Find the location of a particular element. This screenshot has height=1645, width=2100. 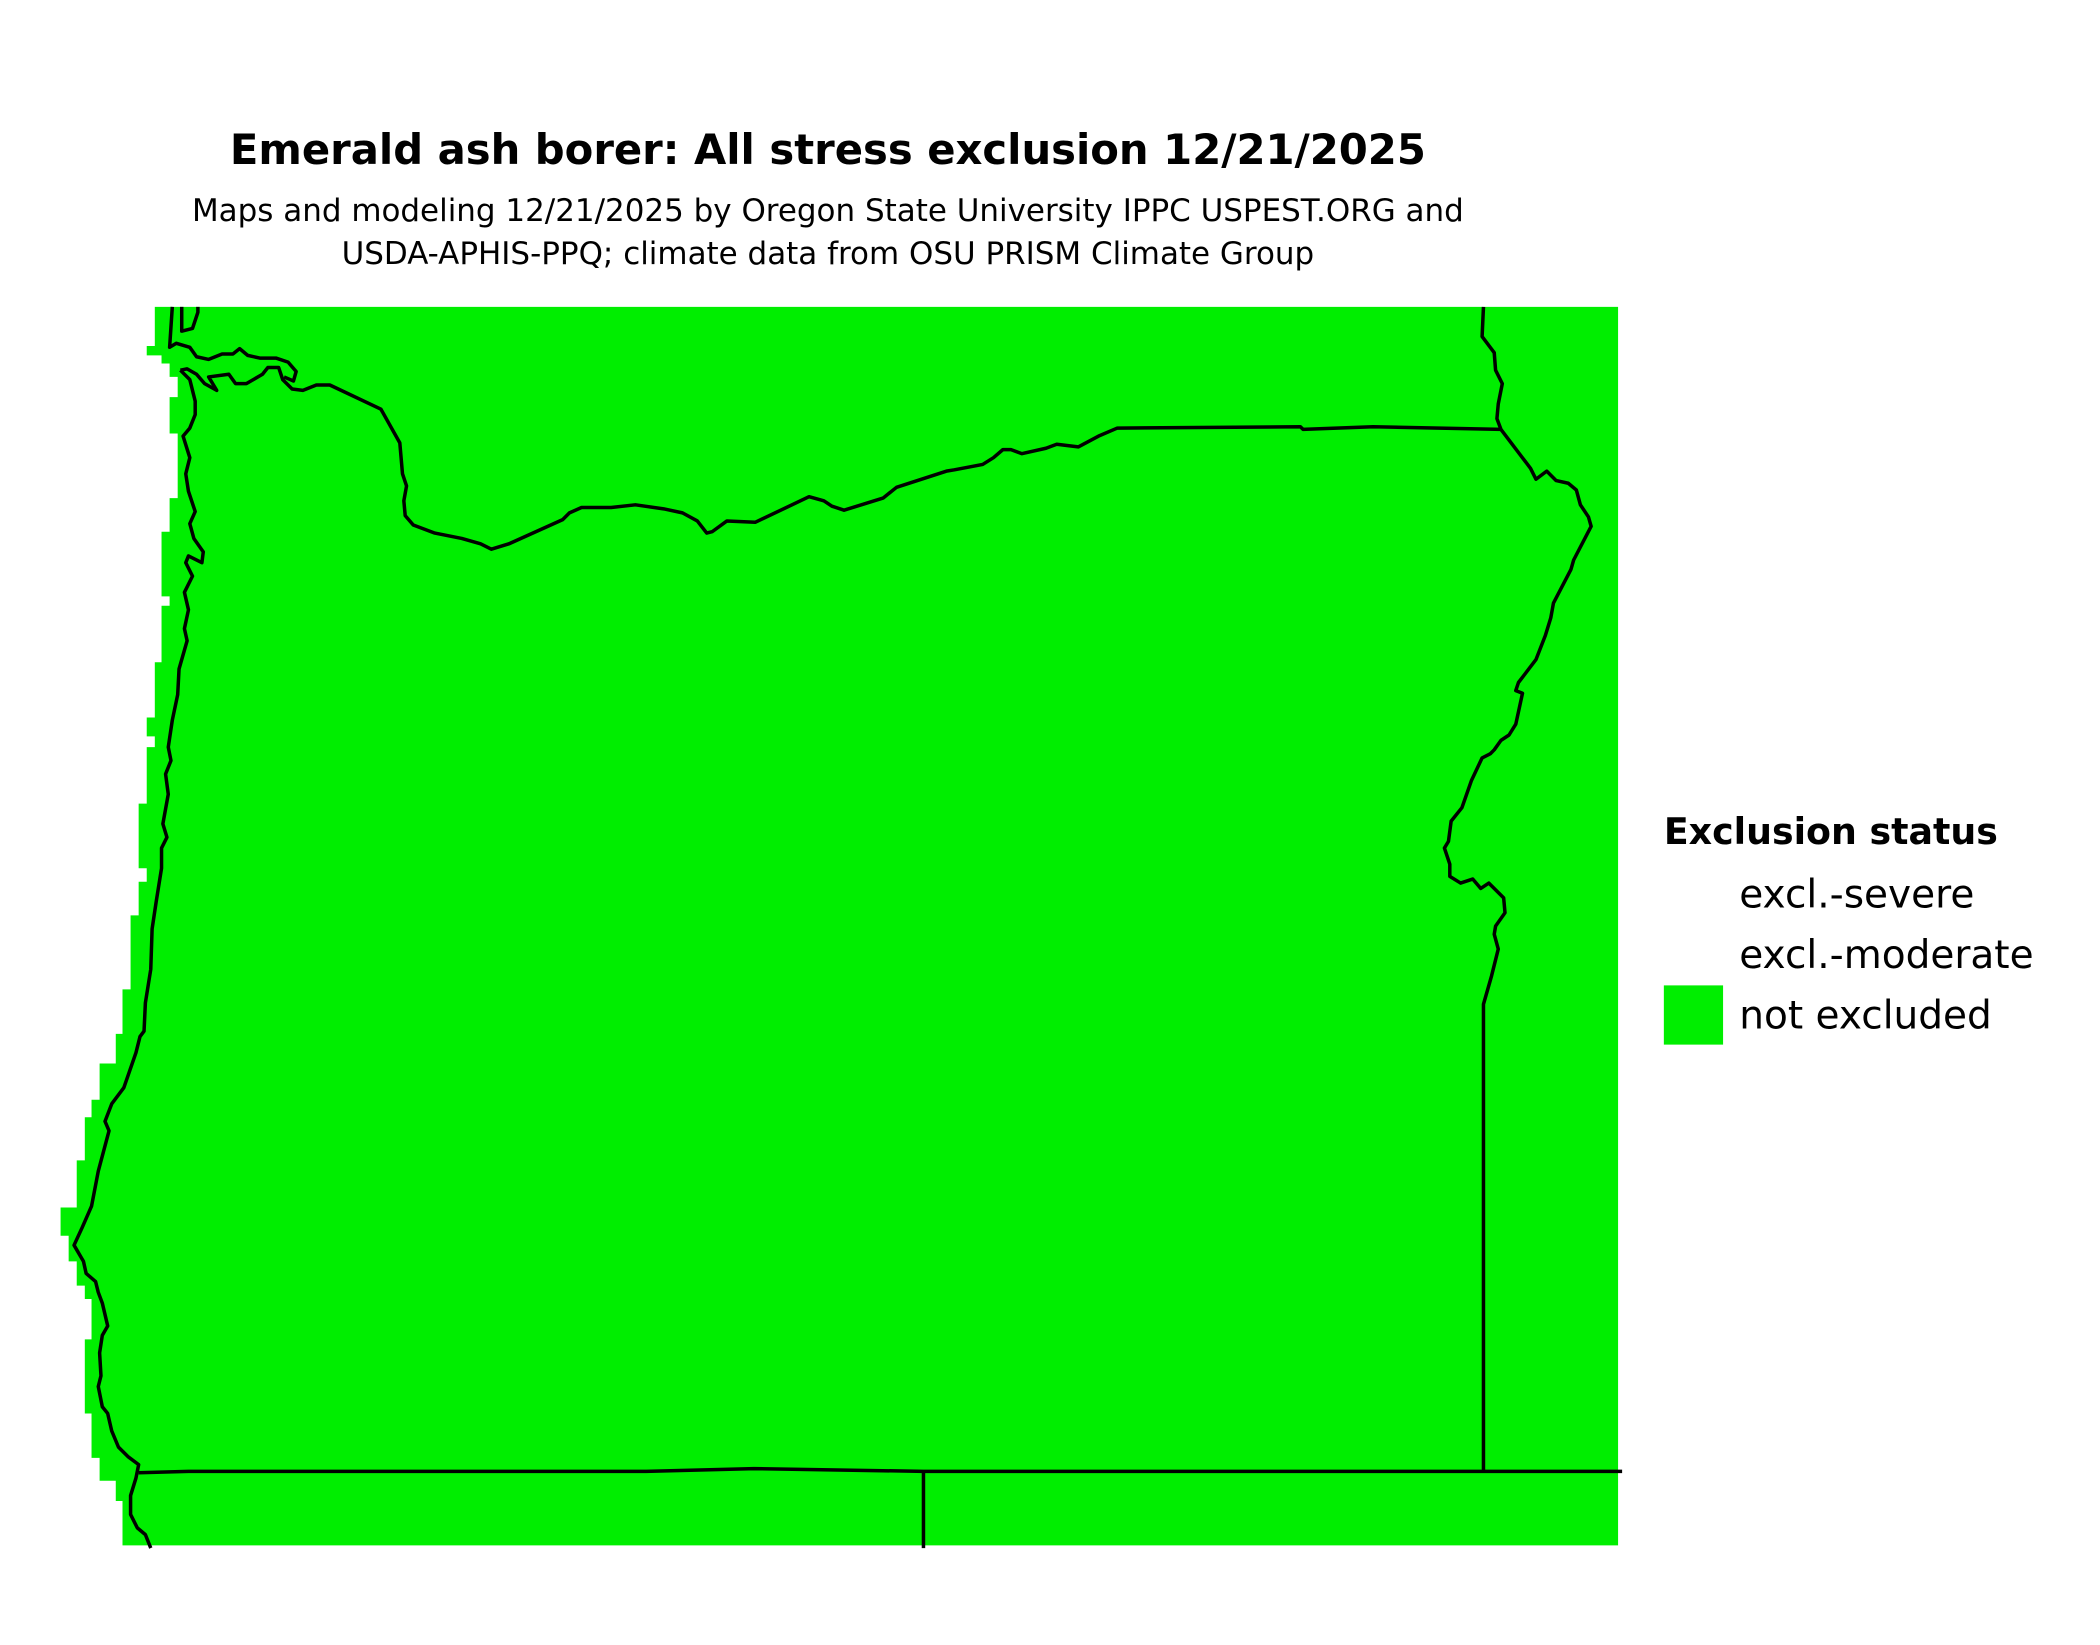

coastline is located at coordinates (139, 958).